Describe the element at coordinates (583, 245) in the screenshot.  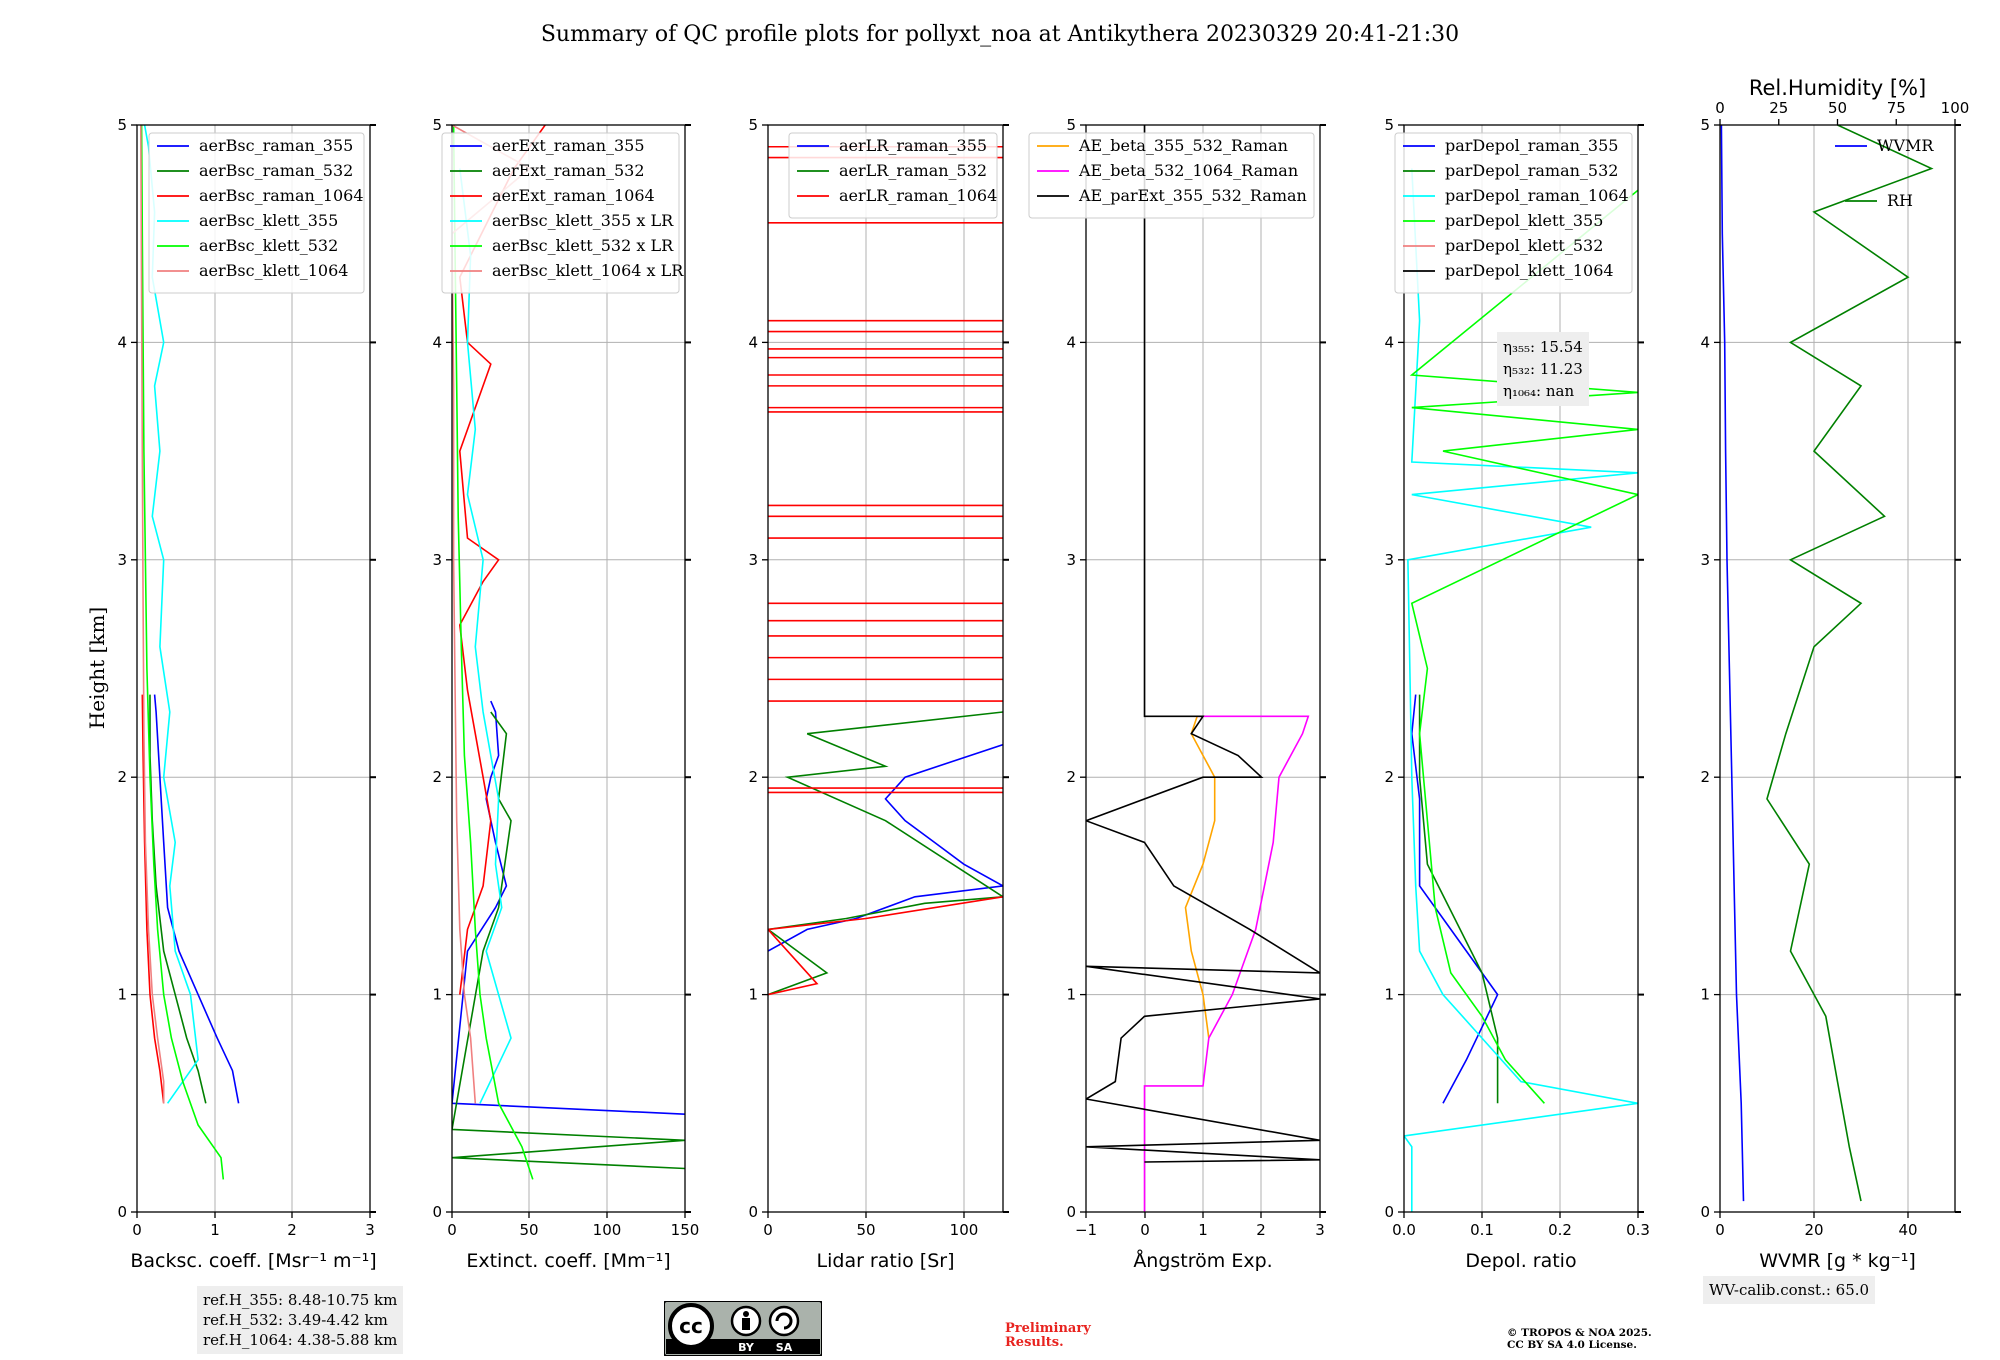
I see `legend-label: aerBsc_klett_532 x LR` at that location.